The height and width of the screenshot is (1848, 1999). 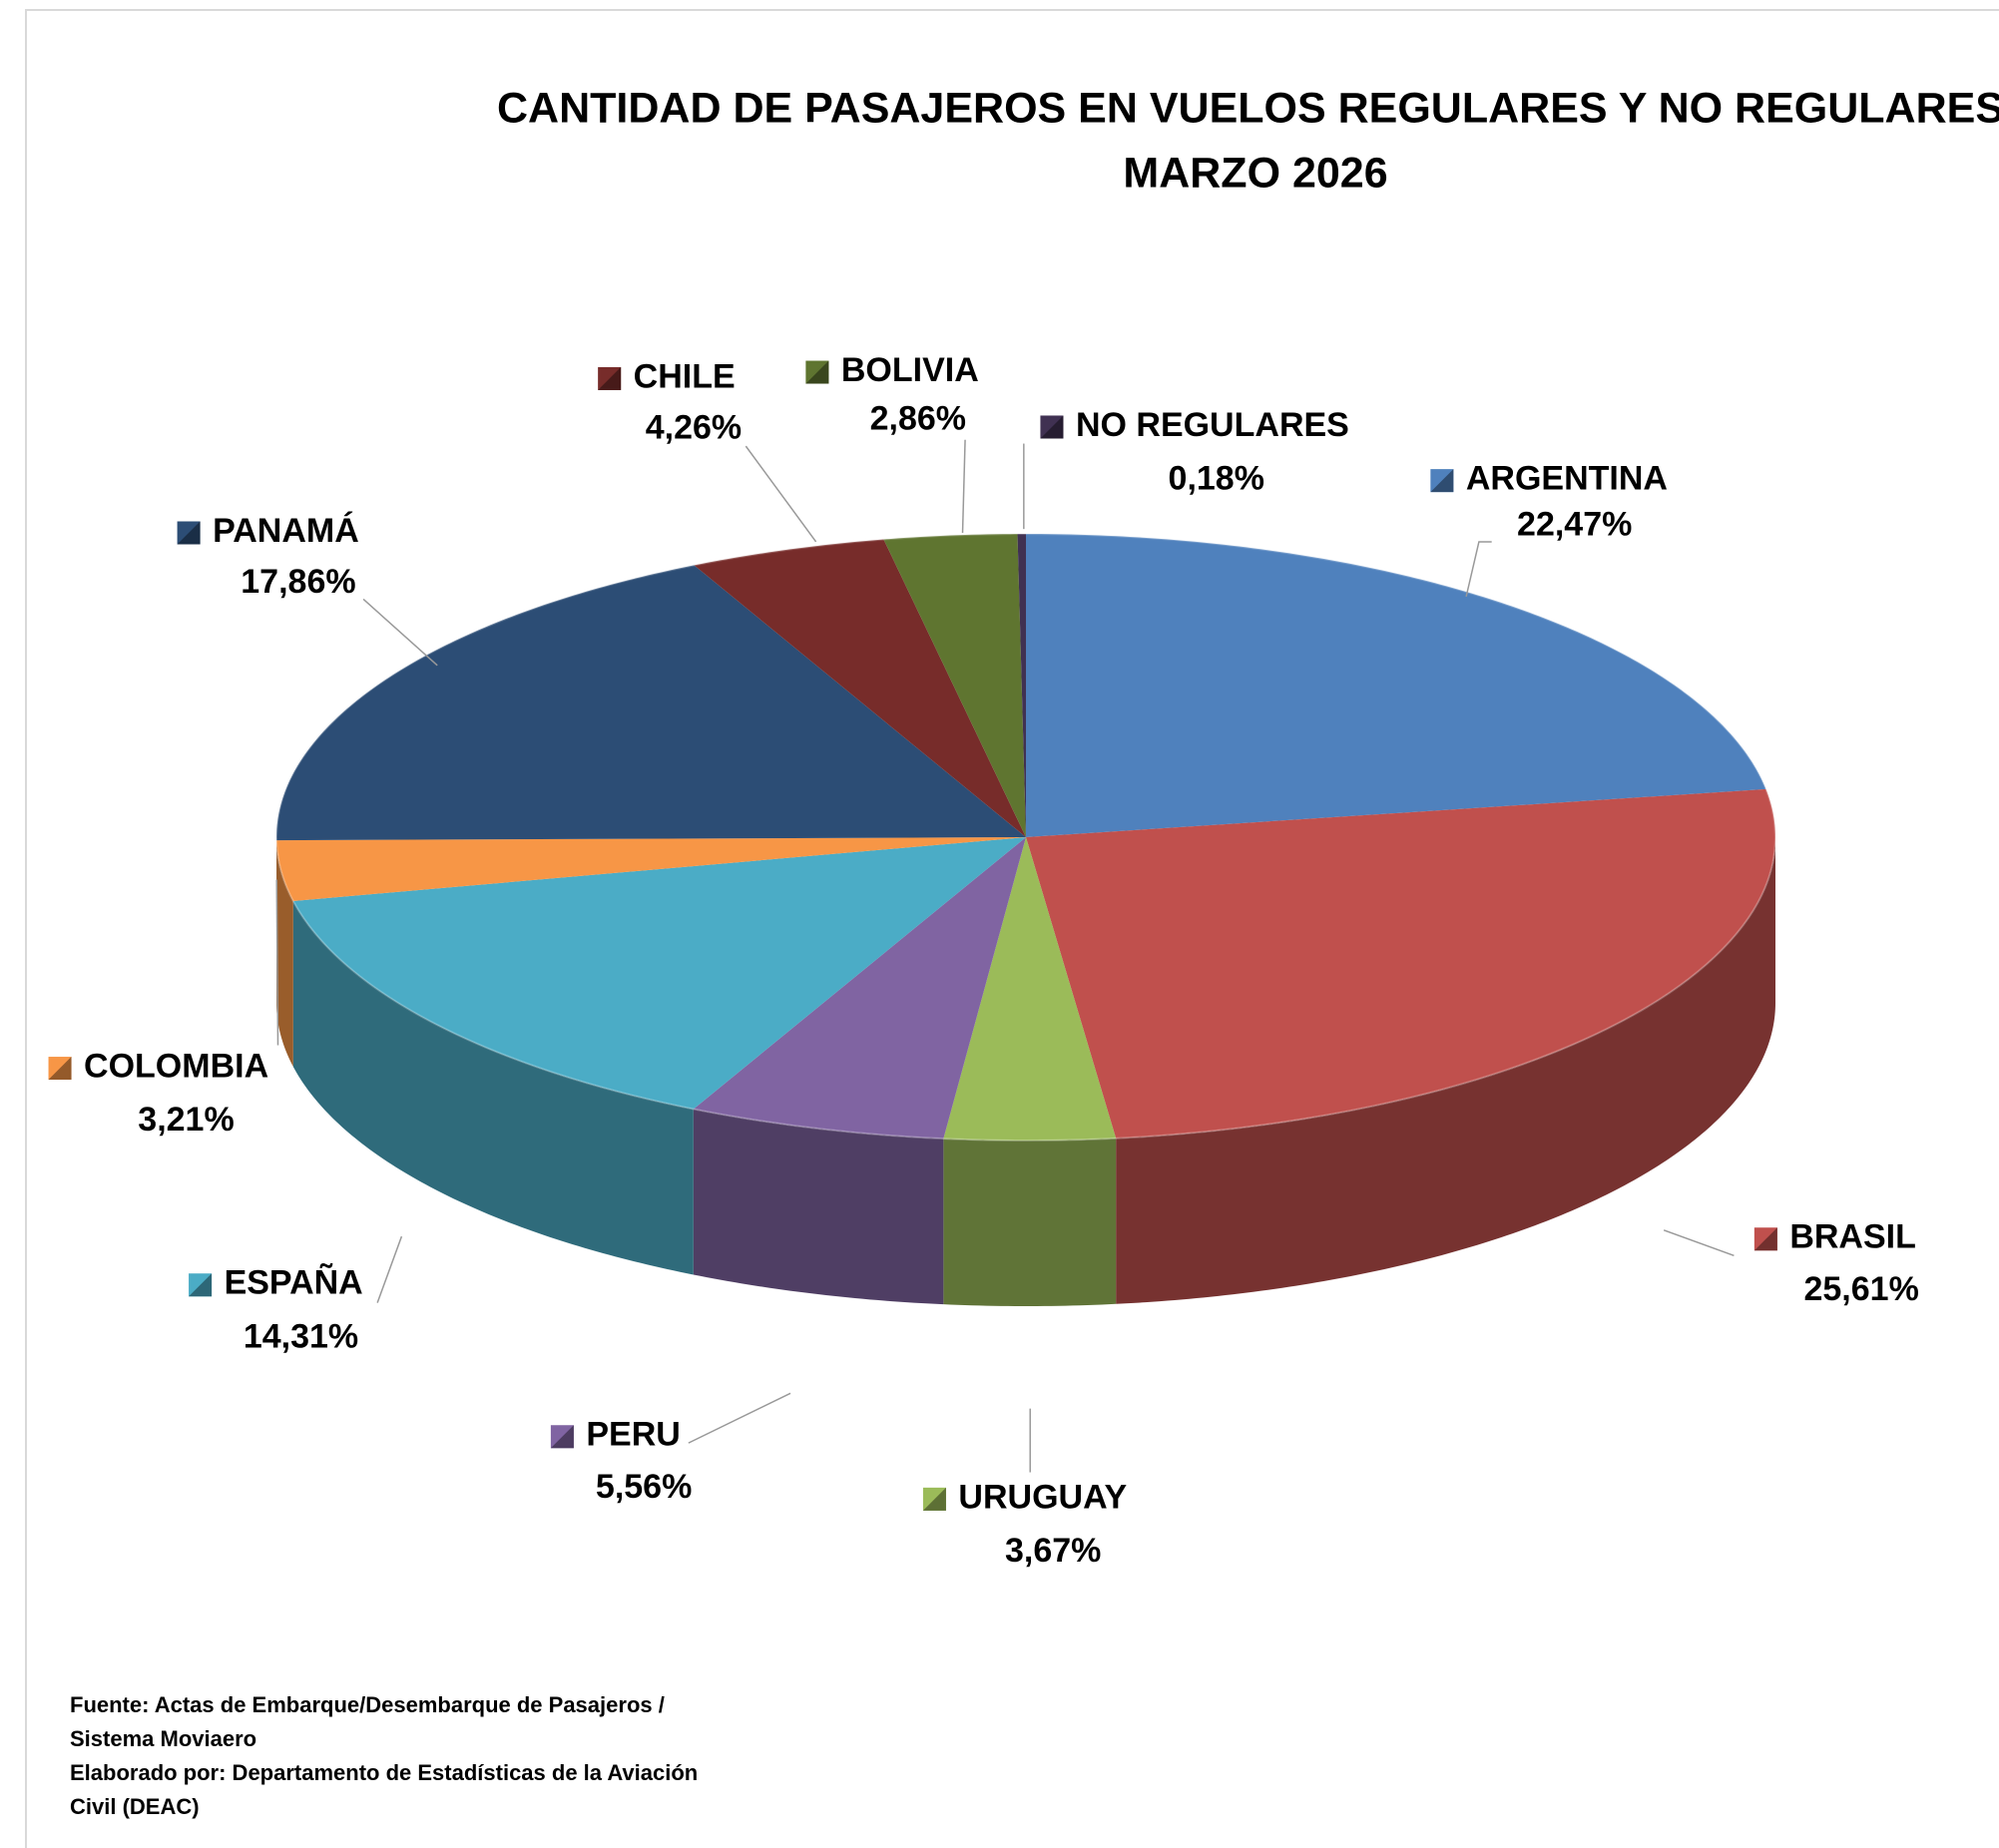 I want to click on value-label: 17,86%, so click(x=298, y=582).